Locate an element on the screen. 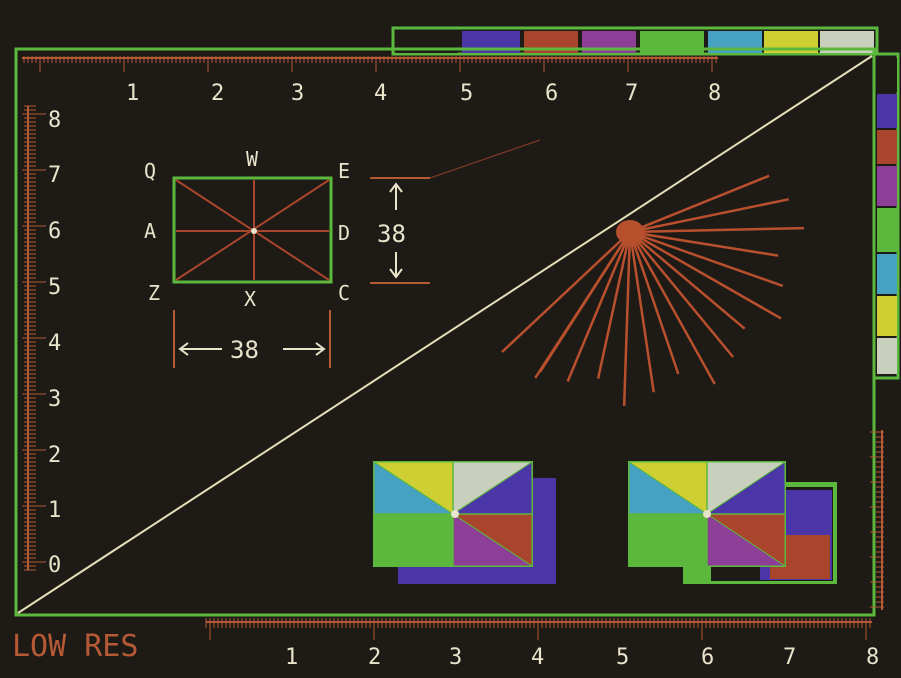 The image size is (901, 678). label-z: Z is located at coordinates (154, 293).